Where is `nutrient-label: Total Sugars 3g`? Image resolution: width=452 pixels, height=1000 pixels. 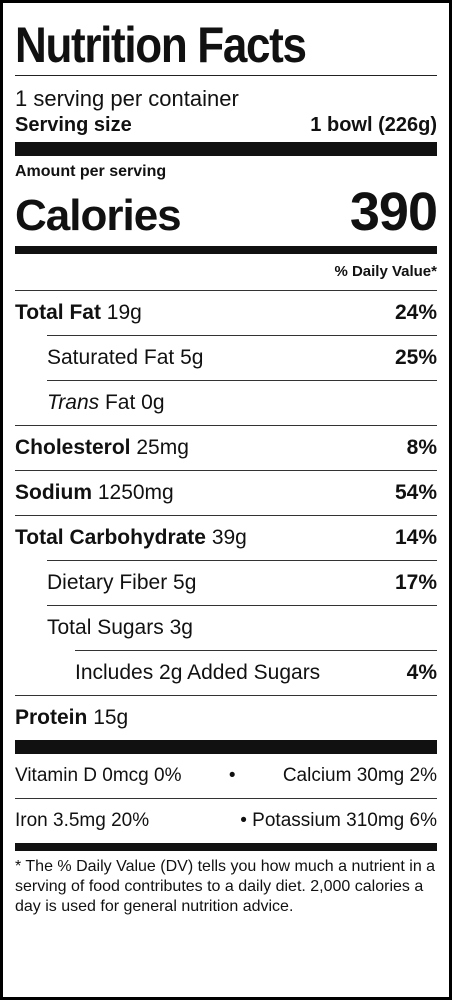
nutrient-label: Total Sugars 3g is located at coordinates (120, 627).